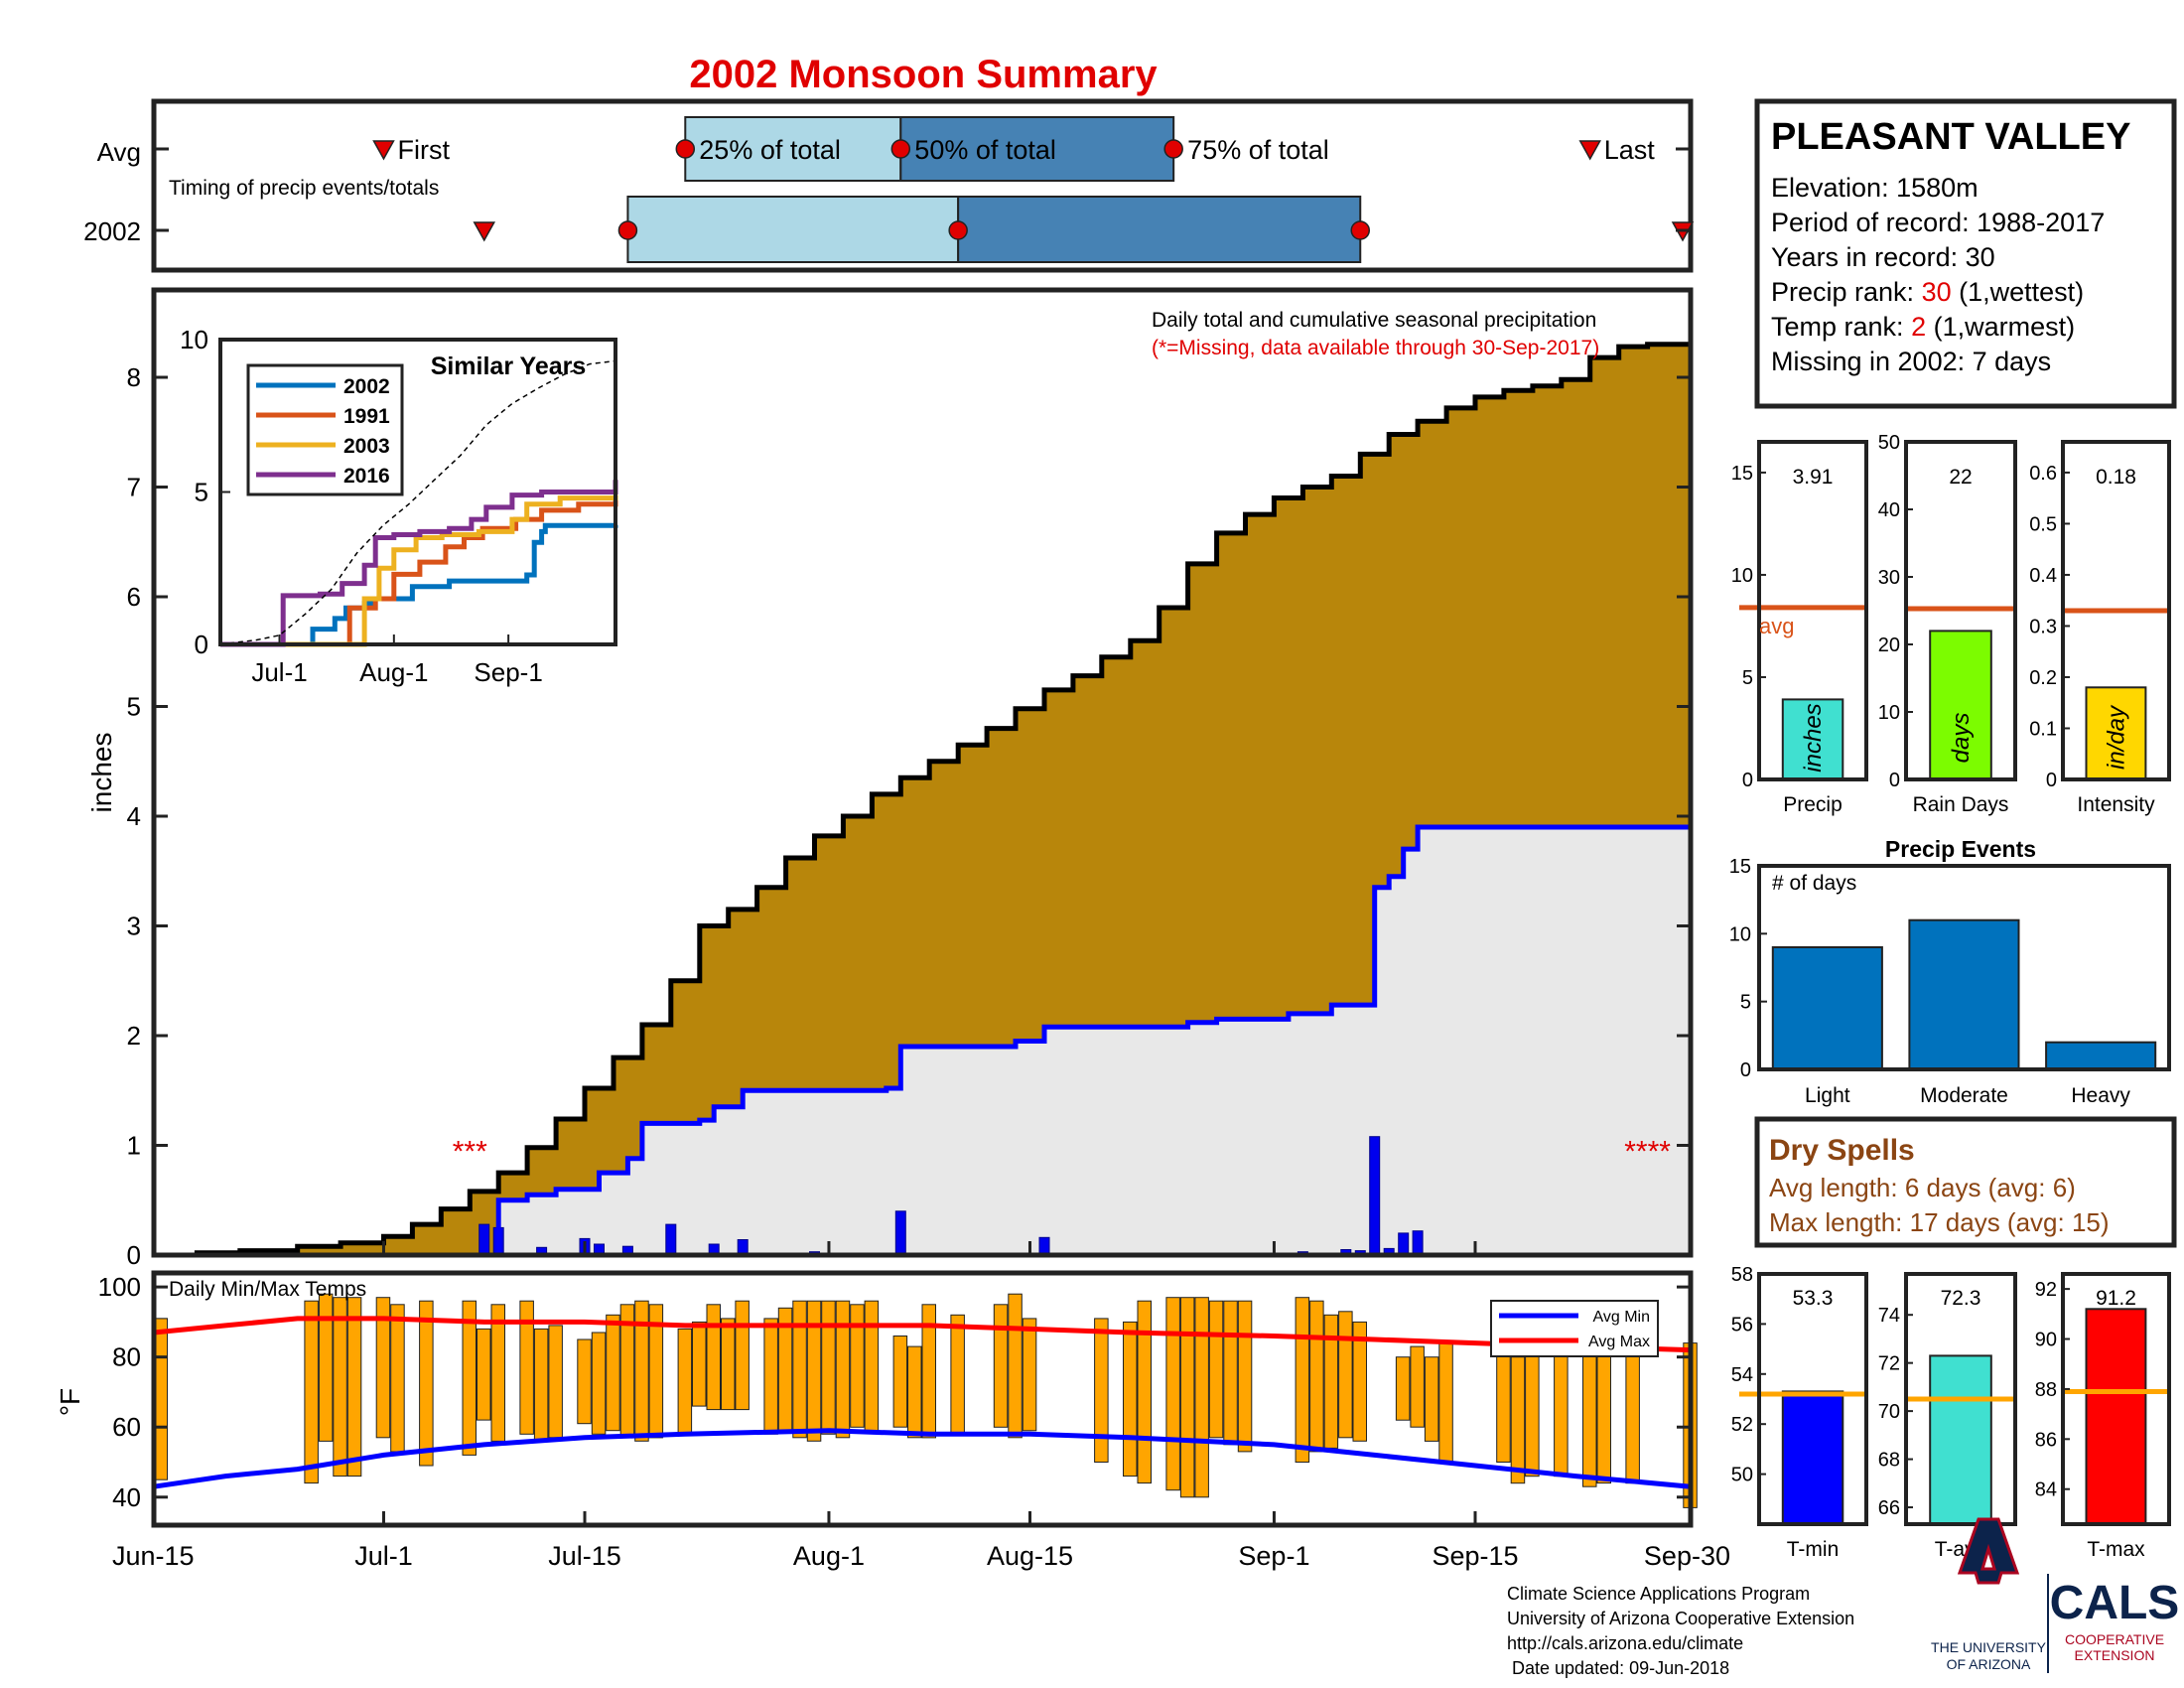 Image resolution: width=2184 pixels, height=1688 pixels. What do you see at coordinates (134, 707) in the screenshot?
I see `main-ytick-label: 5` at bounding box center [134, 707].